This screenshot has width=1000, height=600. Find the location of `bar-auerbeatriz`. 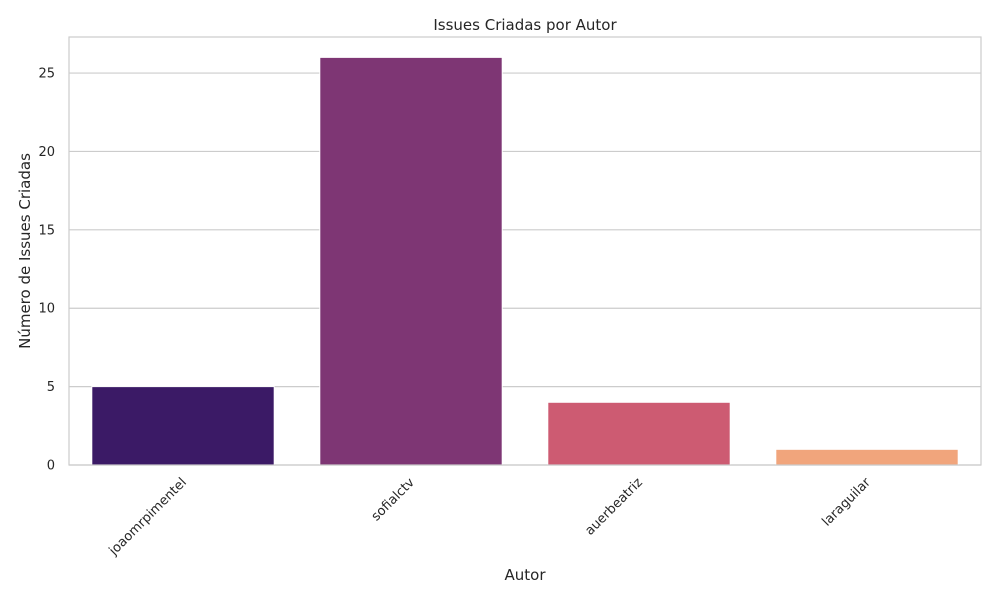

bar-auerbeatriz is located at coordinates (639, 433).